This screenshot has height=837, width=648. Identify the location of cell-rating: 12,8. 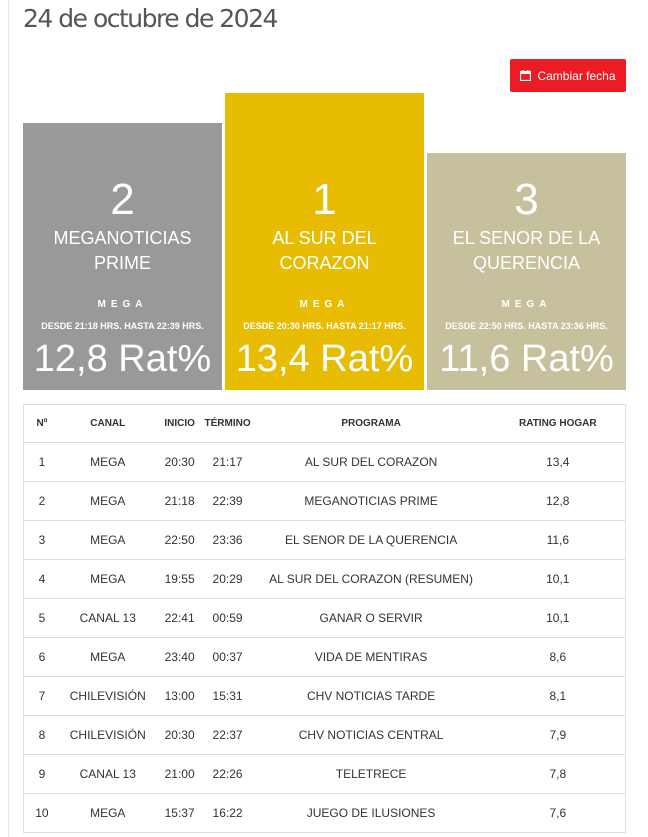
(558, 501).